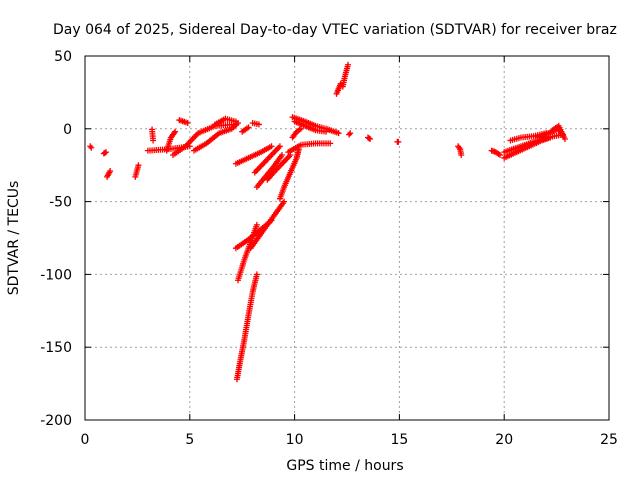  Describe the element at coordinates (60, 203) in the screenshot. I see `y-tick-label: -50` at that location.